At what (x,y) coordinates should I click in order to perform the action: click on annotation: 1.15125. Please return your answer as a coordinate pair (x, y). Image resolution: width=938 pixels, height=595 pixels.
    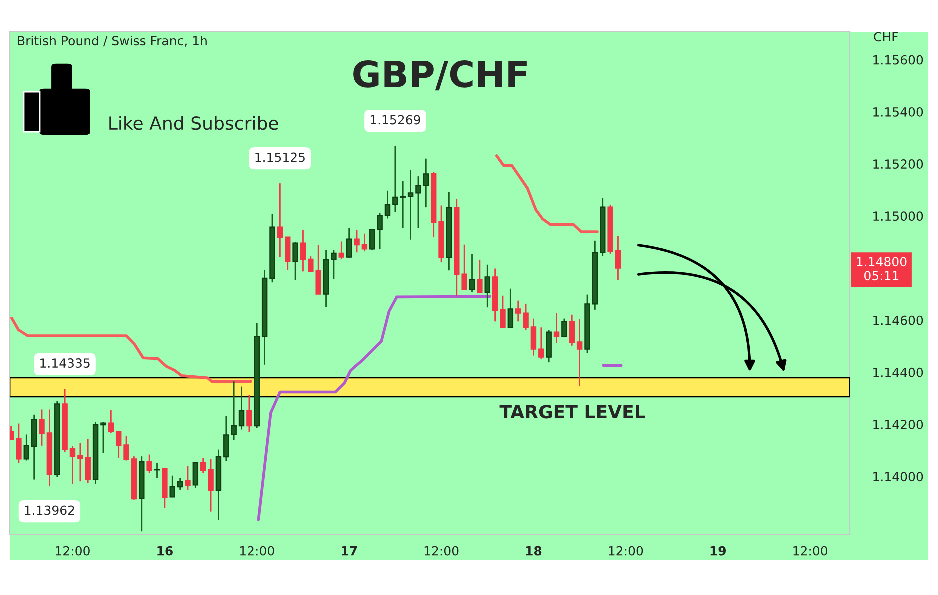
    Looking at the image, I should click on (280, 157).